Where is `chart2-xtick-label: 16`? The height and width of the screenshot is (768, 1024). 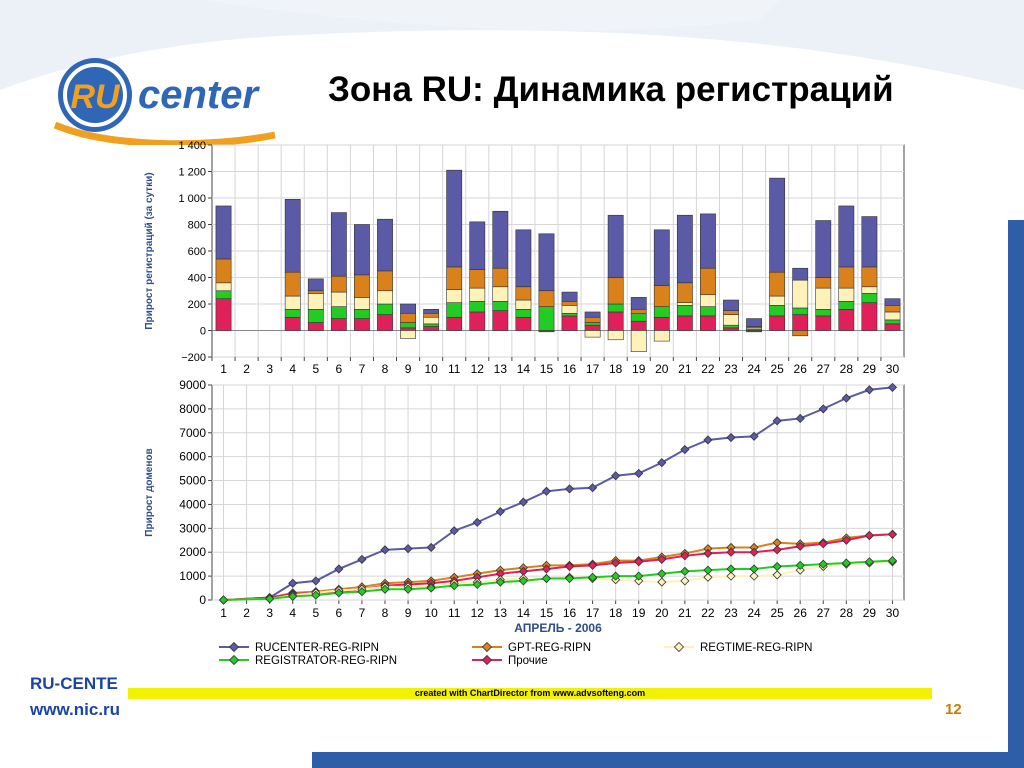
chart2-xtick-label: 16 is located at coordinates (570, 613).